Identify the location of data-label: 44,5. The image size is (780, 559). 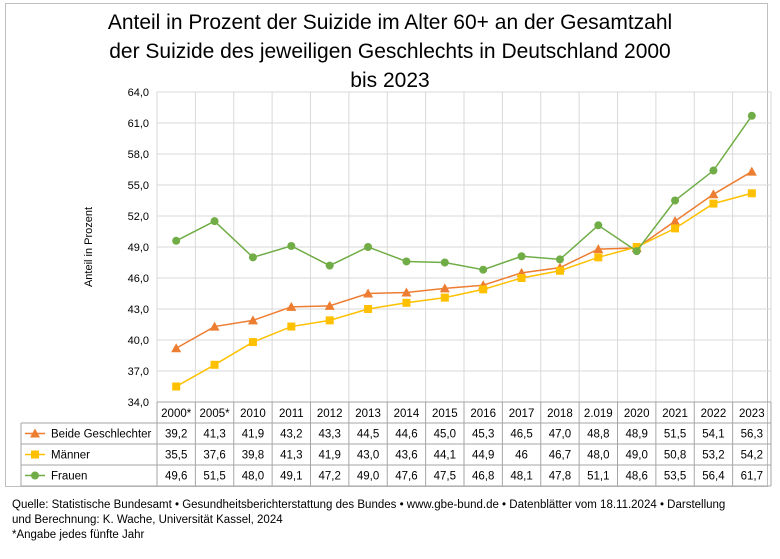
(368, 435).